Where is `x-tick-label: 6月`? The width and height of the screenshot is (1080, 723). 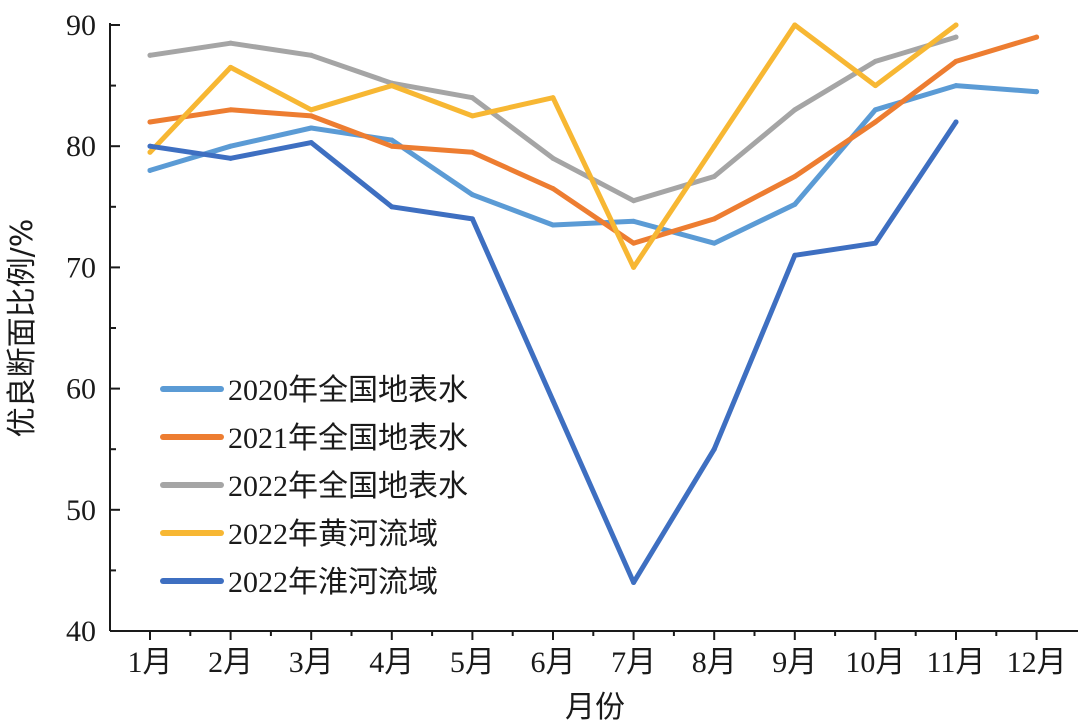 x-tick-label: 6月 is located at coordinates (553, 662).